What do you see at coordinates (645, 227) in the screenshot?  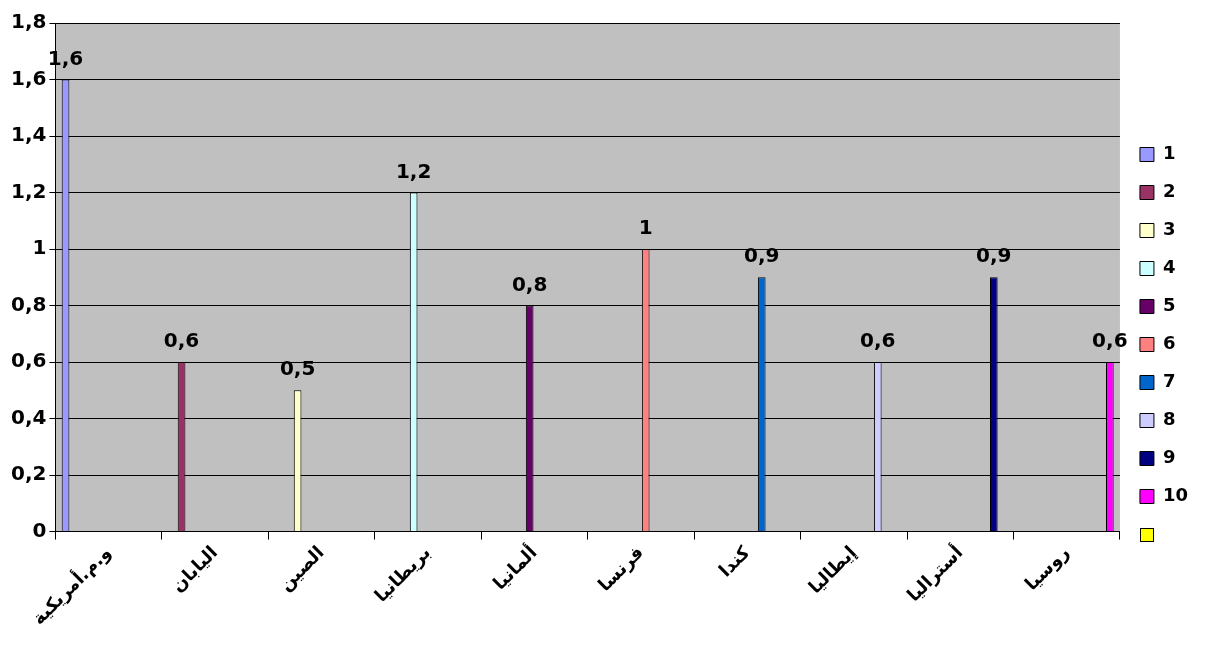 I see `data-label: 1` at bounding box center [645, 227].